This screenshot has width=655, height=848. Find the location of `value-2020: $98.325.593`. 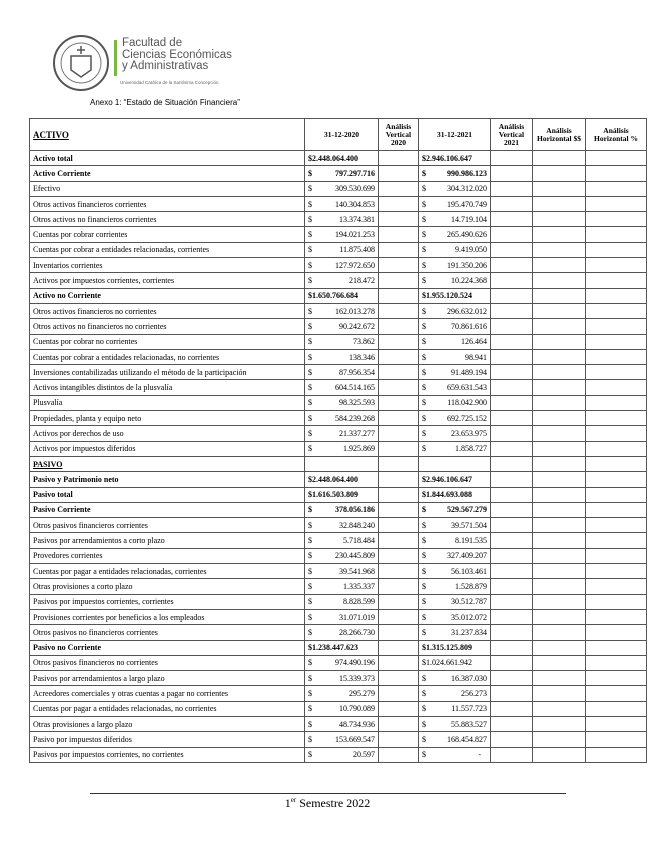

value-2020: $98.325.593 is located at coordinates (341, 403).